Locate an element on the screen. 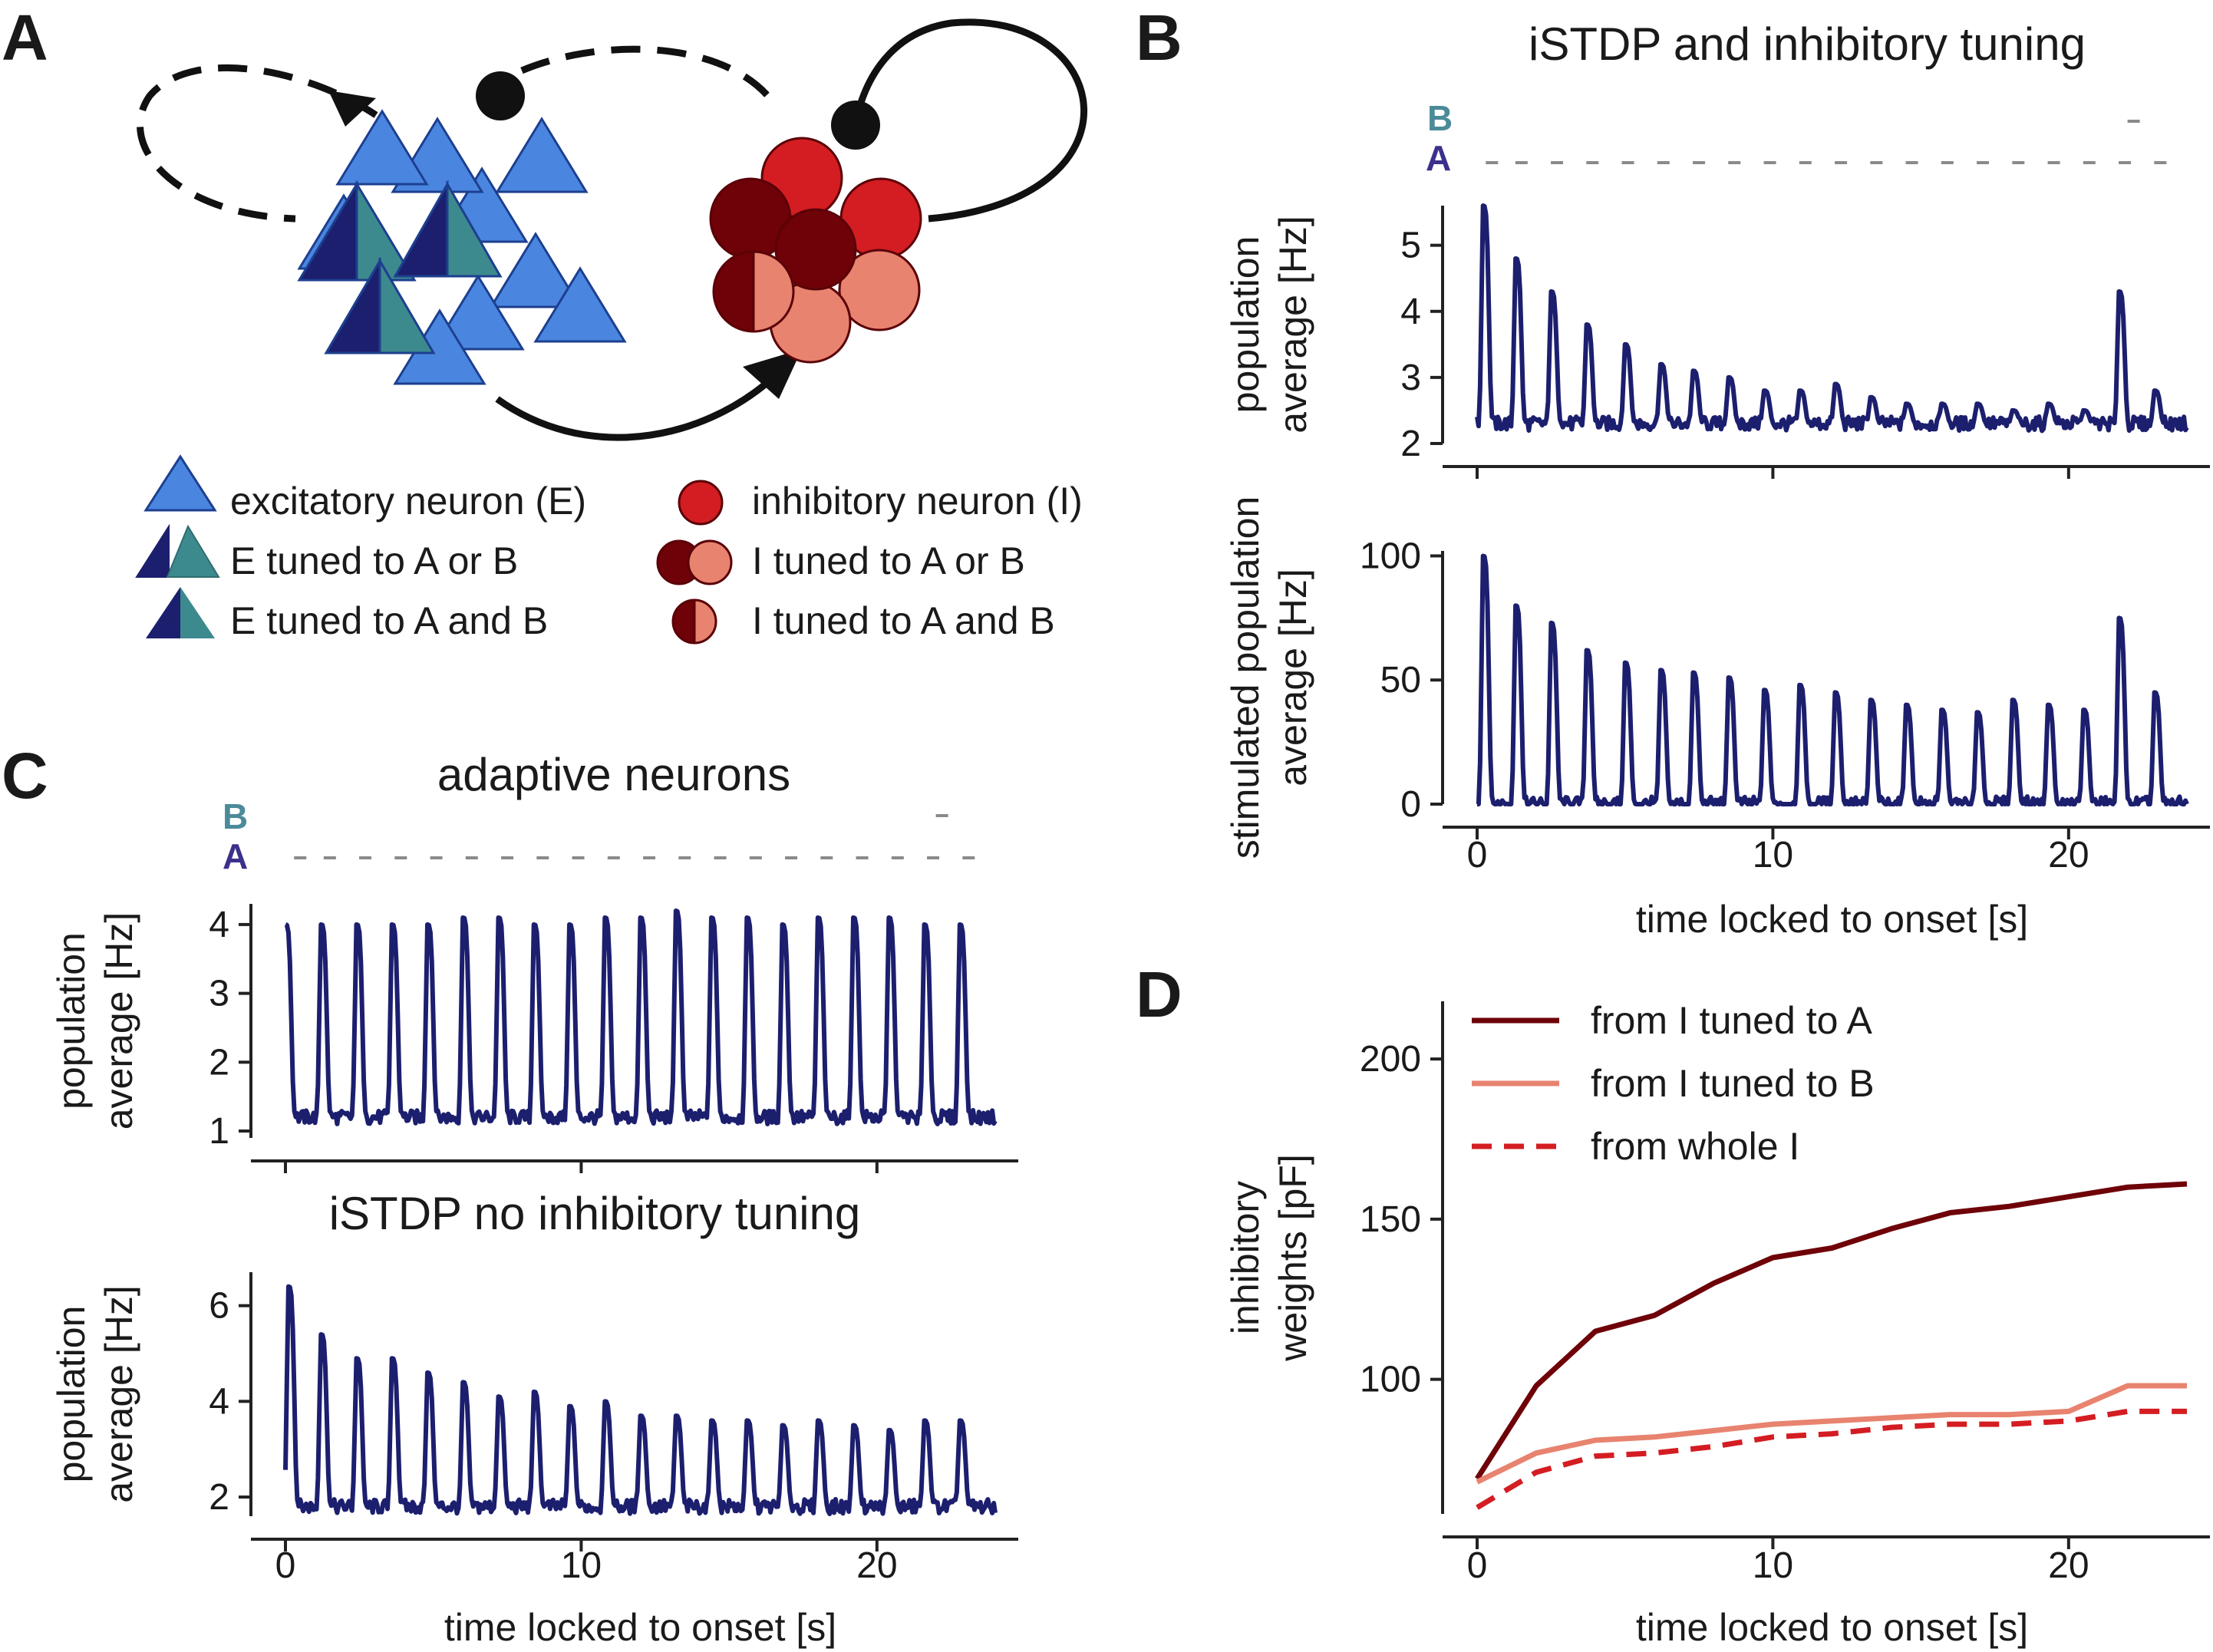  y-axis-label: stimulated population is located at coordinates (1245, 677).